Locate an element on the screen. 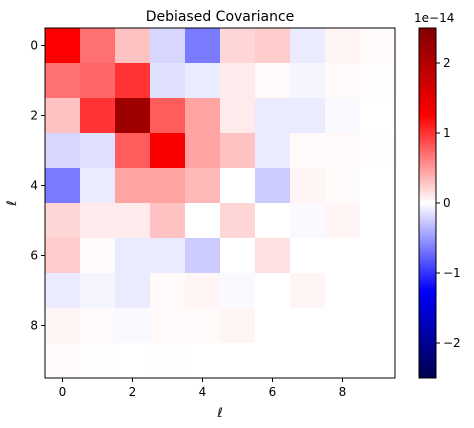 The image size is (474, 428). colorbar-tick-label: −2 is located at coordinates (452, 343).